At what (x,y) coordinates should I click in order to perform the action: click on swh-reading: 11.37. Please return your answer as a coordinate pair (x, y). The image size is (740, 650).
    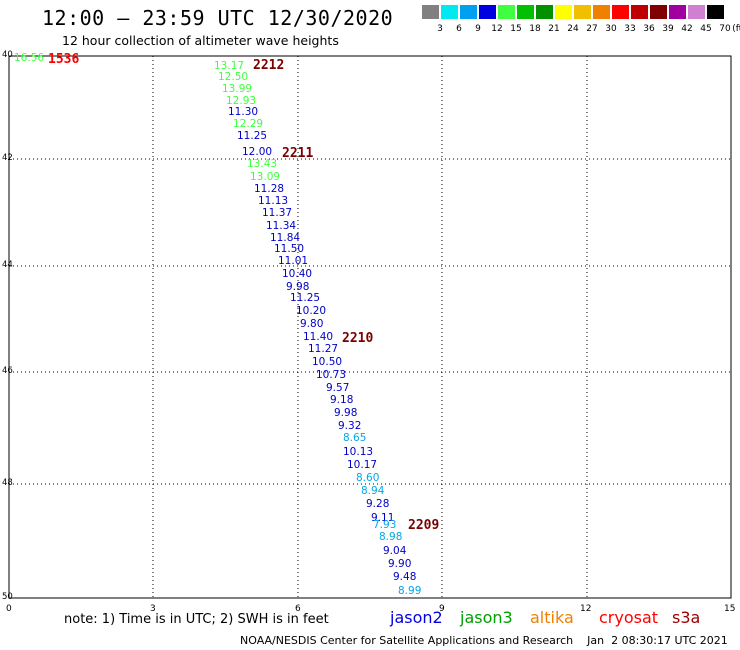
    Looking at the image, I should click on (277, 213).